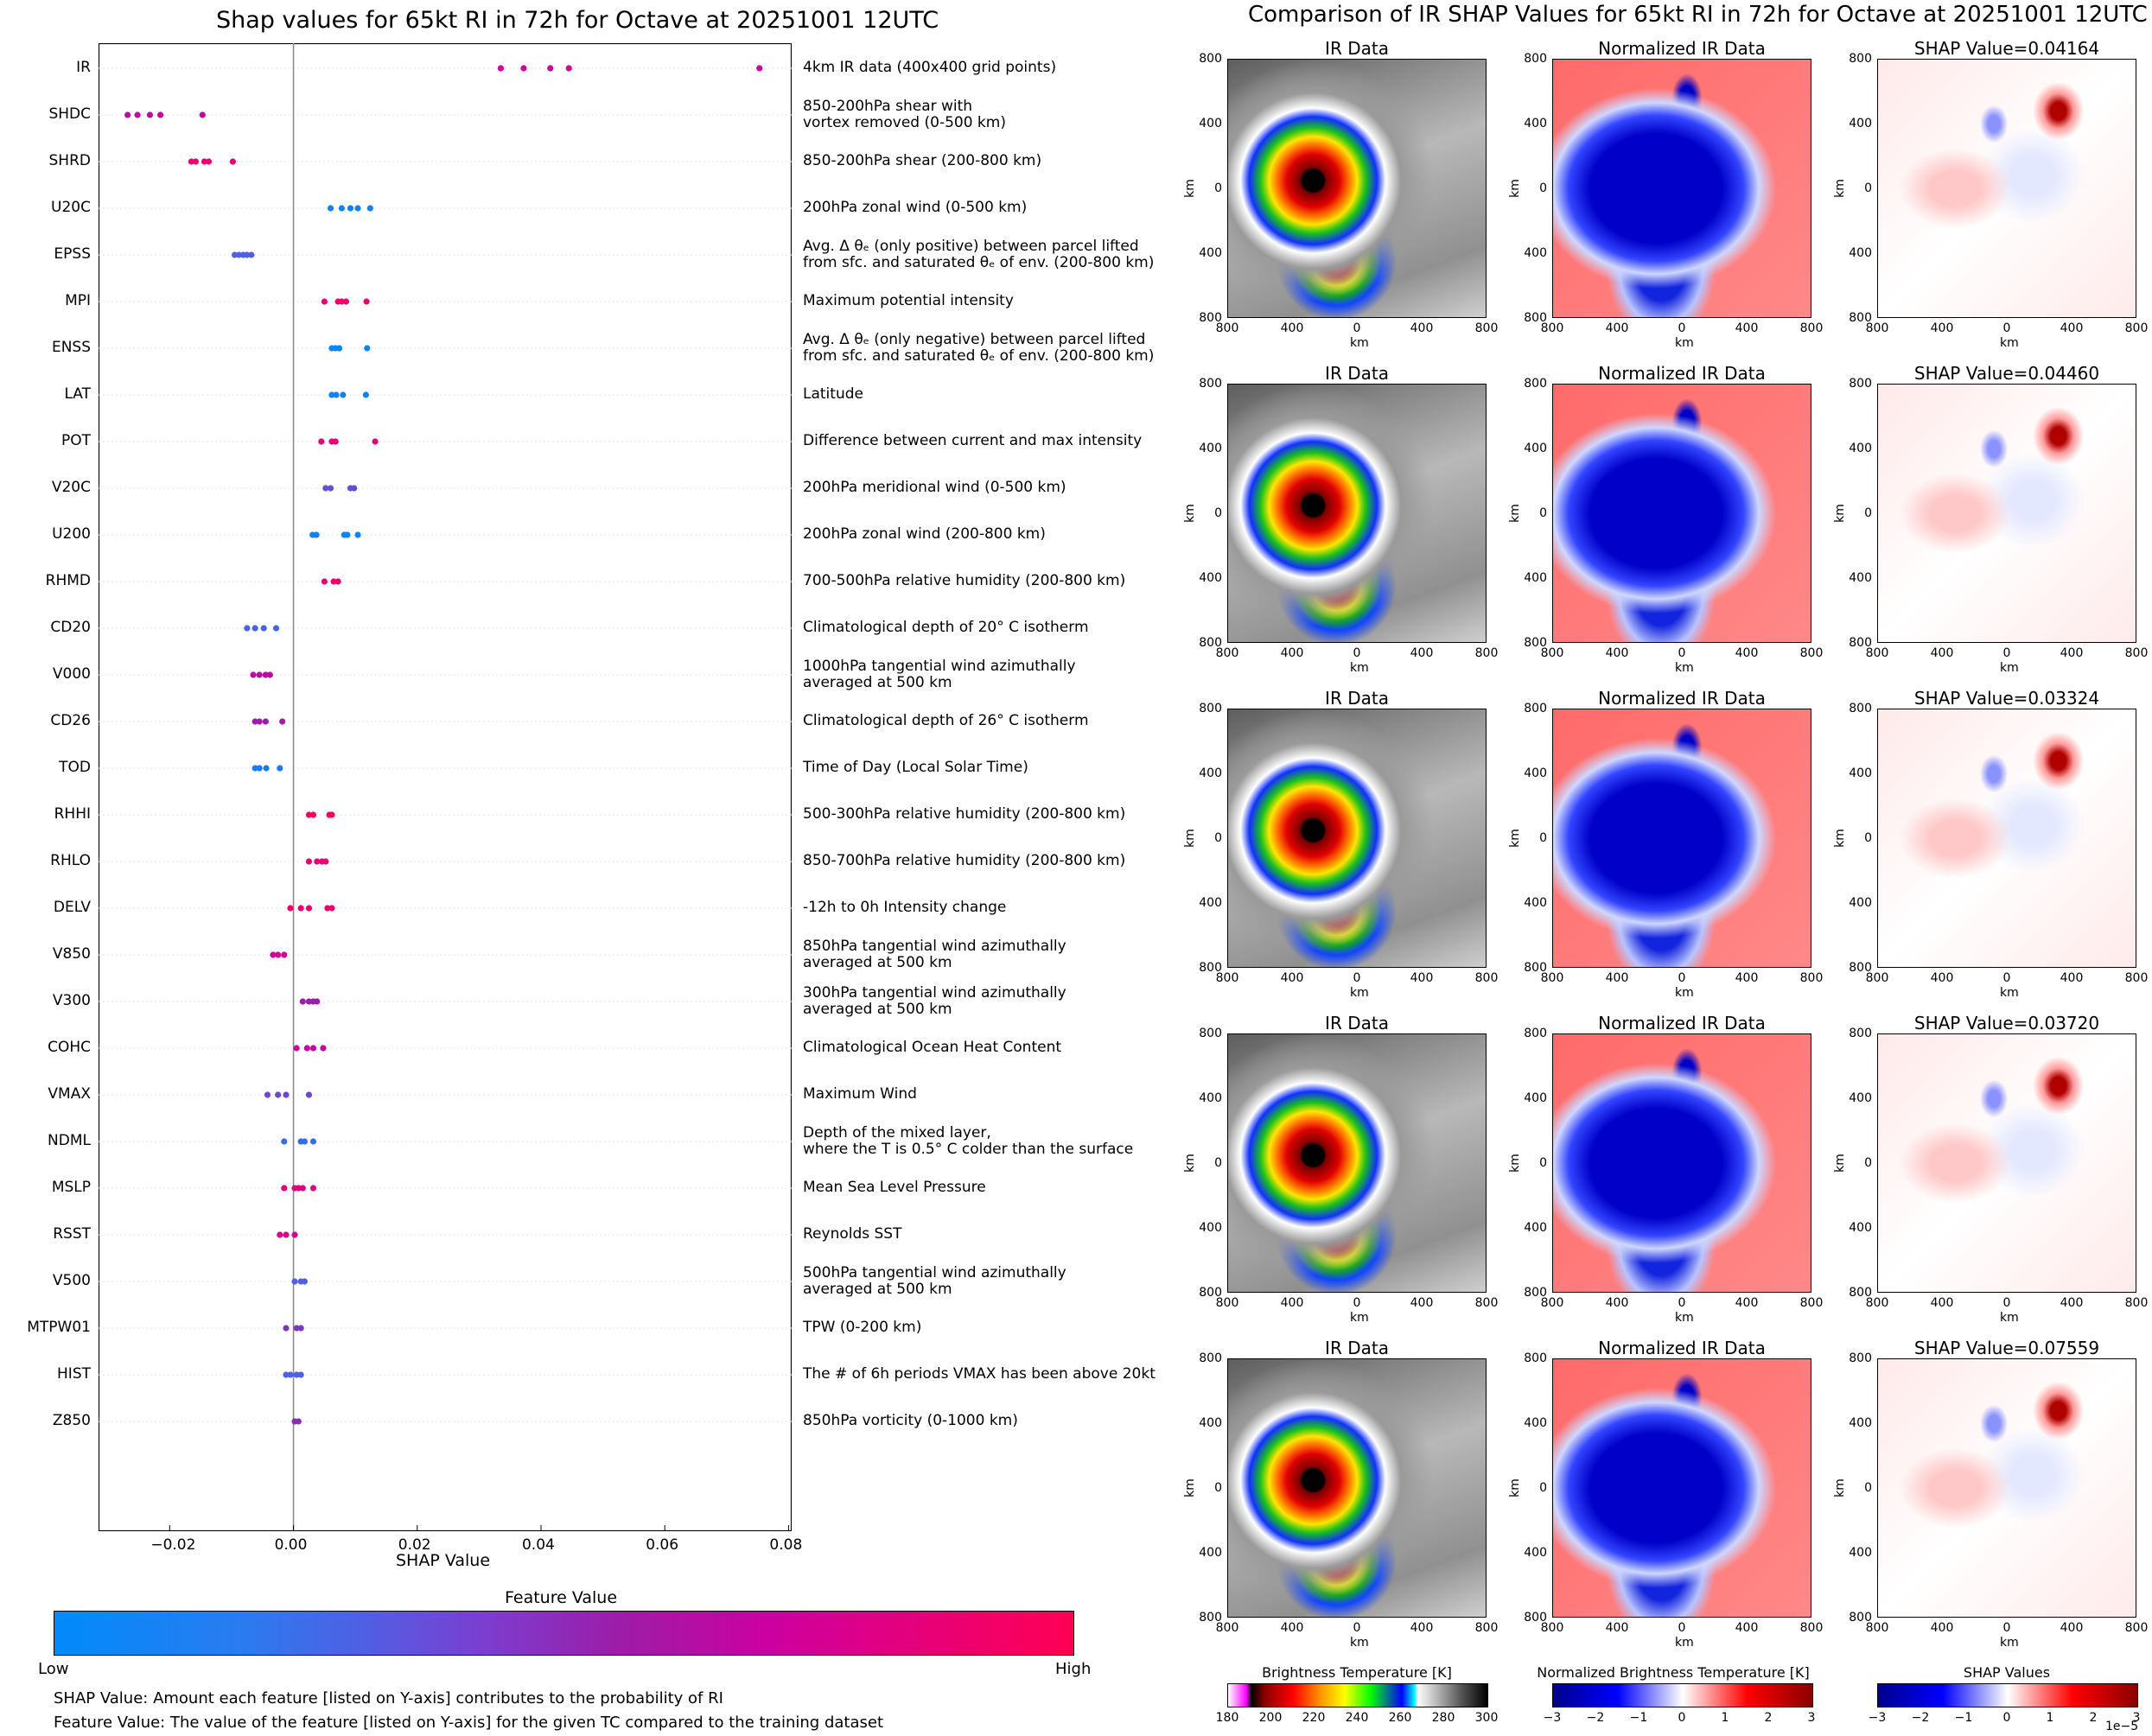  What do you see at coordinates (74, 1374) in the screenshot?
I see `feature-label: HIST` at bounding box center [74, 1374].